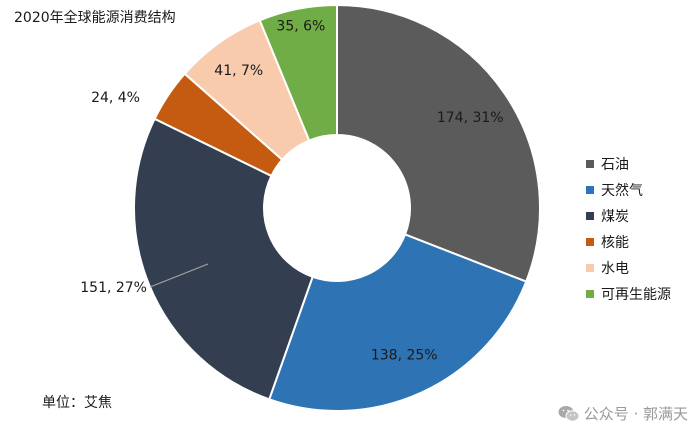 The image size is (700, 441). I want to click on unit-note: 单位：艾焦, so click(77, 403).